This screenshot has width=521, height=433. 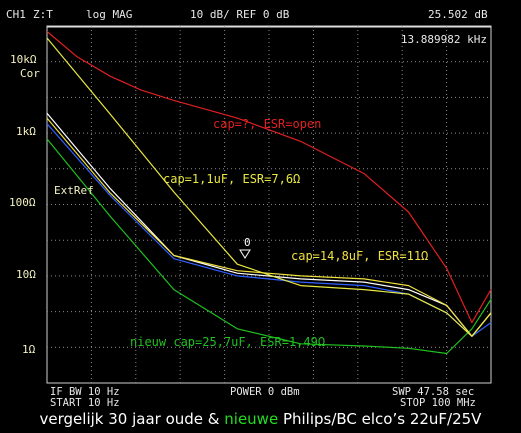 I want to click on ylabel-100: 100Ω, so click(x=22, y=202).